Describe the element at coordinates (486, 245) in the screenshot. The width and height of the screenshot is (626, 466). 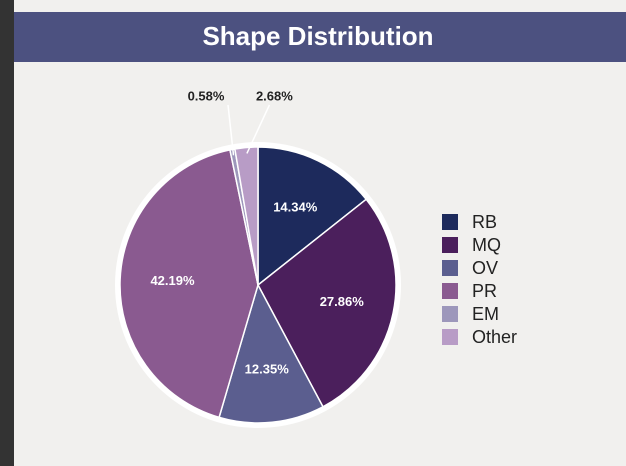
I see `legend-label: MQ` at that location.